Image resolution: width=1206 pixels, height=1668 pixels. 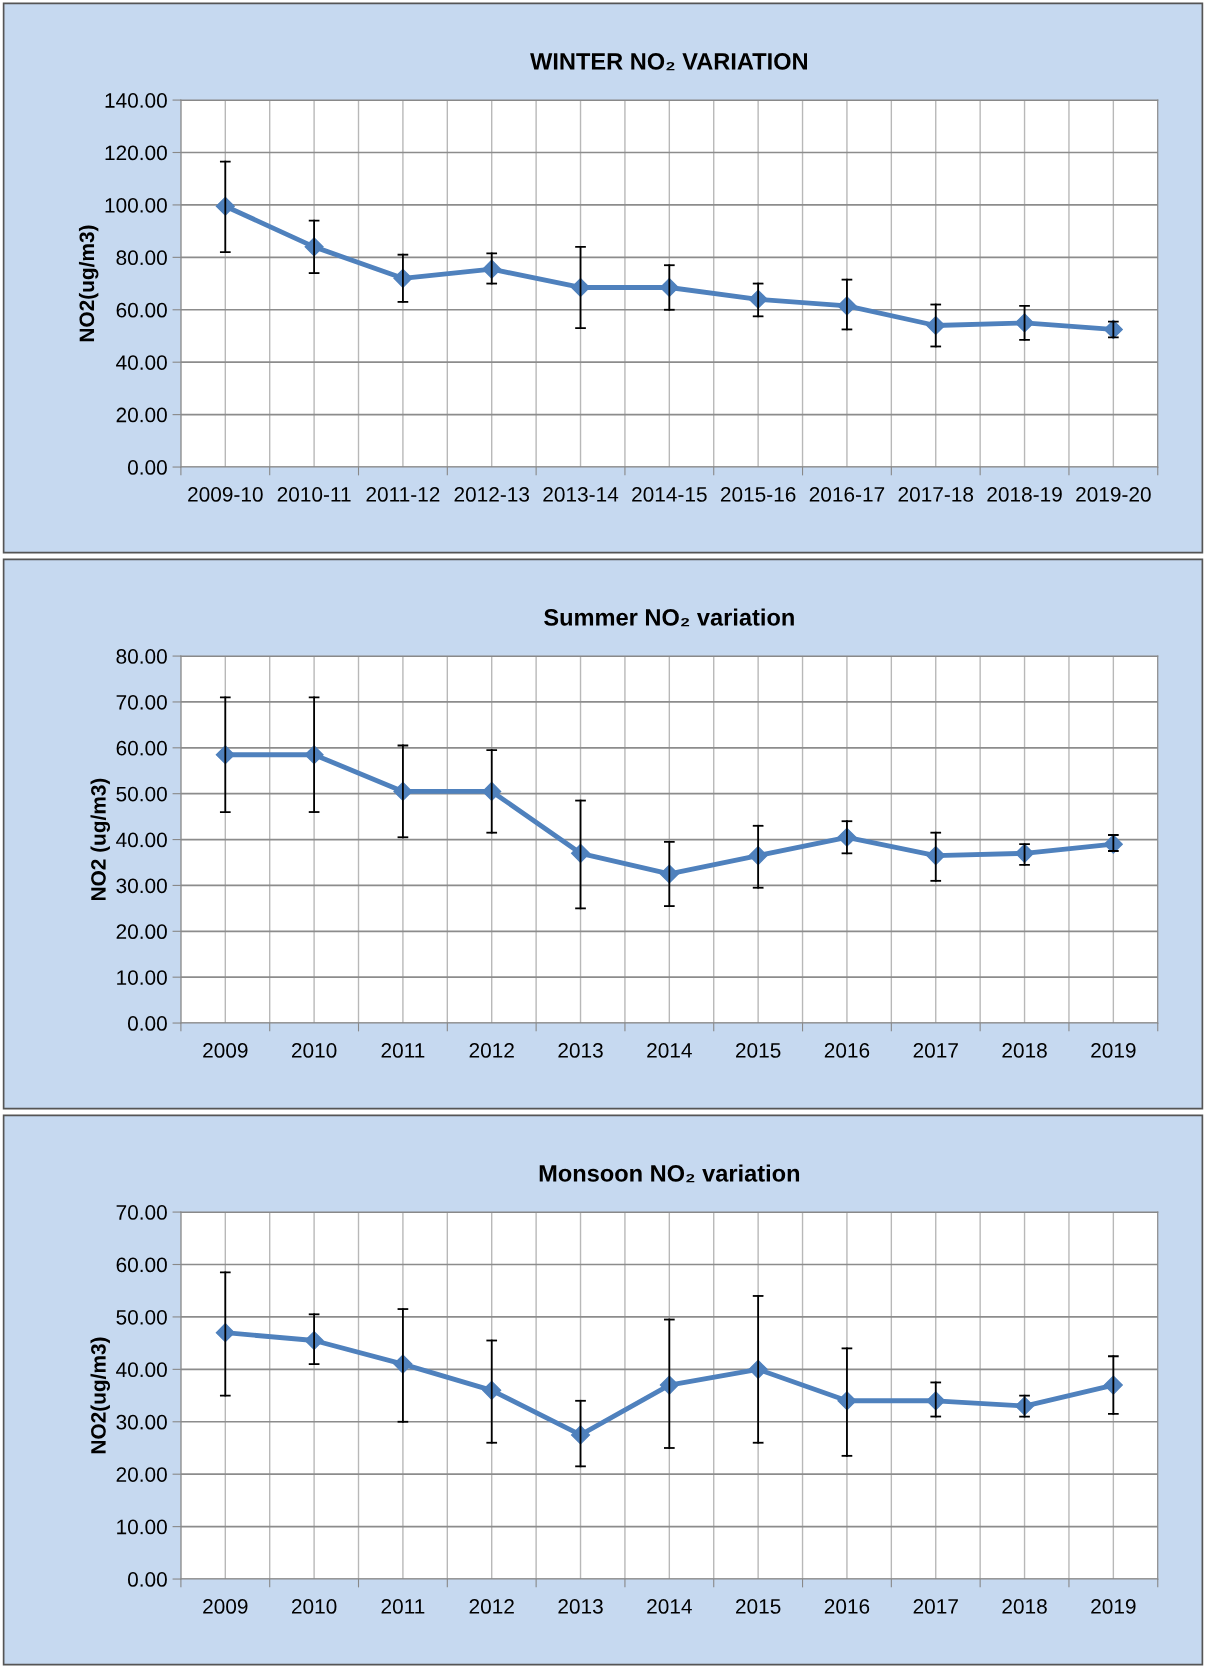 What do you see at coordinates (136, 205) in the screenshot?
I see `y-tick-label: 100.00` at bounding box center [136, 205].